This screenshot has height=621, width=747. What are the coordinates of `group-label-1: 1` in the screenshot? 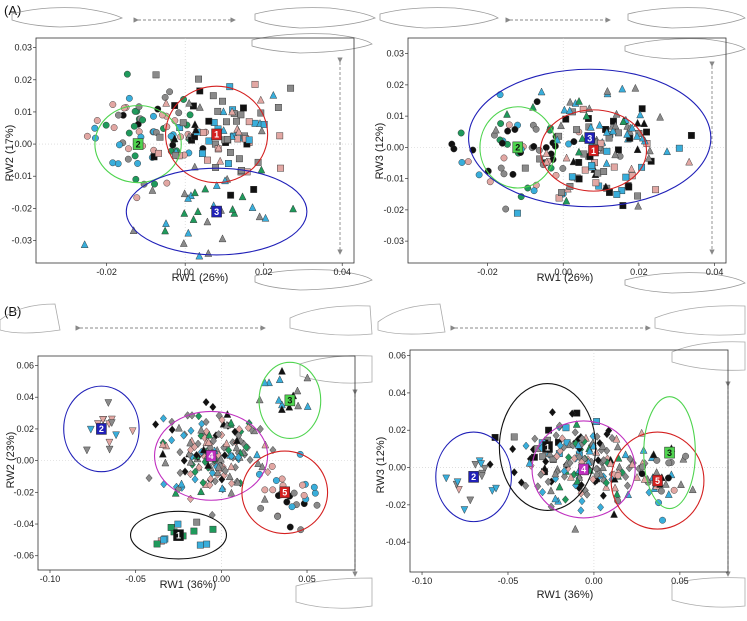 It's located at (547, 447).